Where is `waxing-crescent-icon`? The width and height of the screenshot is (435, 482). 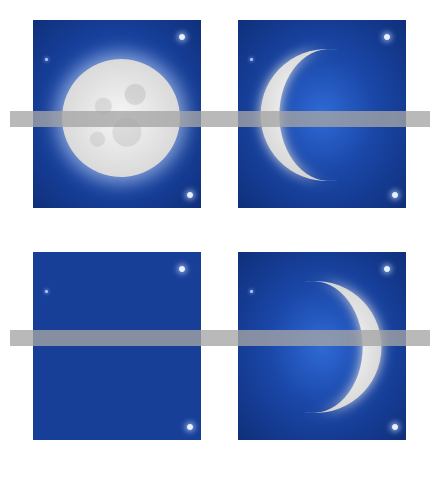
waxing-crescent-icon is located at coordinates (299, 115).